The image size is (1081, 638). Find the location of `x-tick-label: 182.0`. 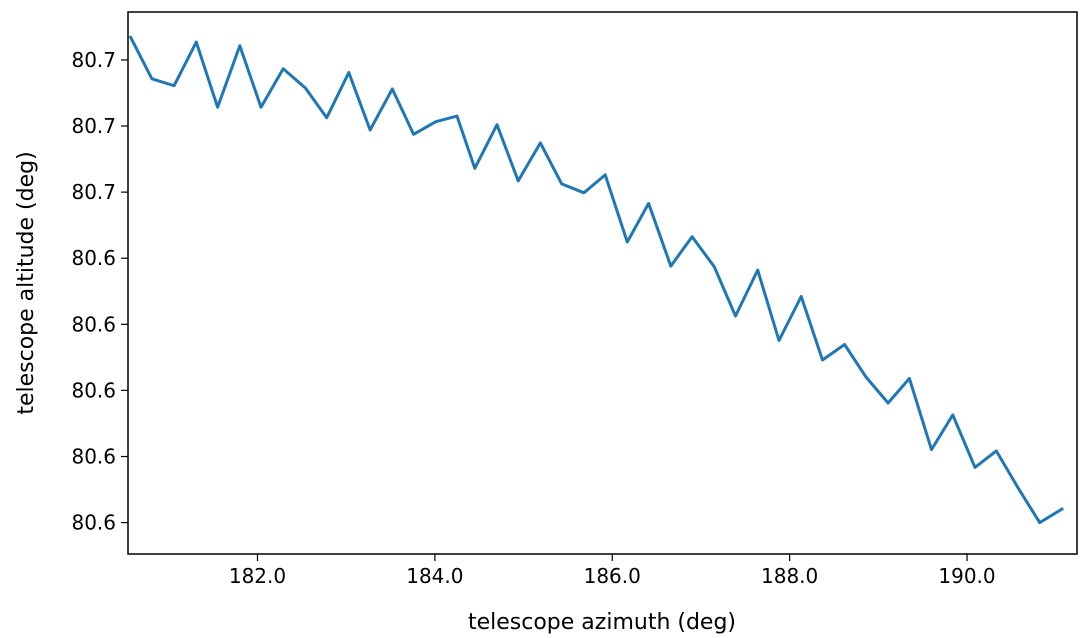

x-tick-label: 182.0 is located at coordinates (257, 576).